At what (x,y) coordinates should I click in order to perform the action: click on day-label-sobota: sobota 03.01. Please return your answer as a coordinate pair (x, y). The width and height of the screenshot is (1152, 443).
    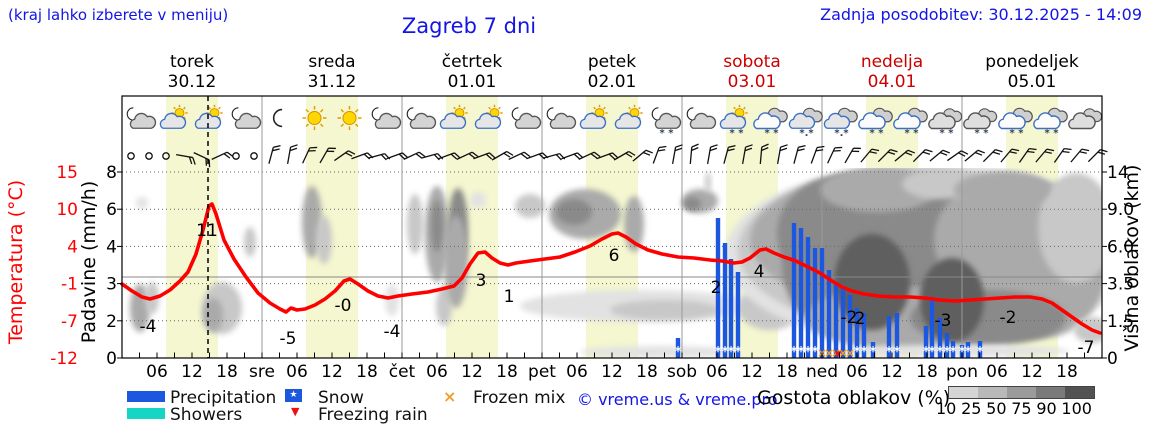
    Looking at the image, I should click on (752, 72).